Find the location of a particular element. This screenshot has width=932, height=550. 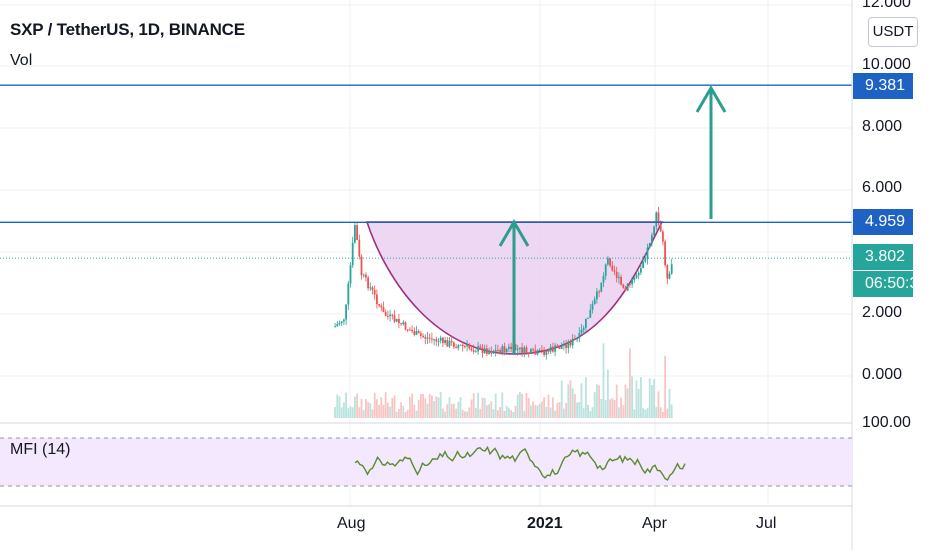

currency-unit-button: USDT is located at coordinates (893, 32).